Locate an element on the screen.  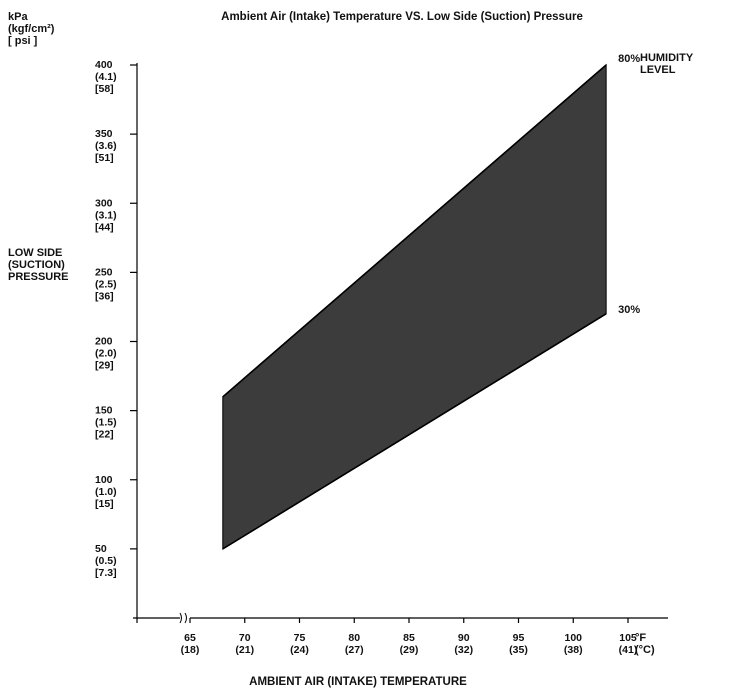
y-tick-label-50-1: (0.5) is located at coordinates (106, 561).